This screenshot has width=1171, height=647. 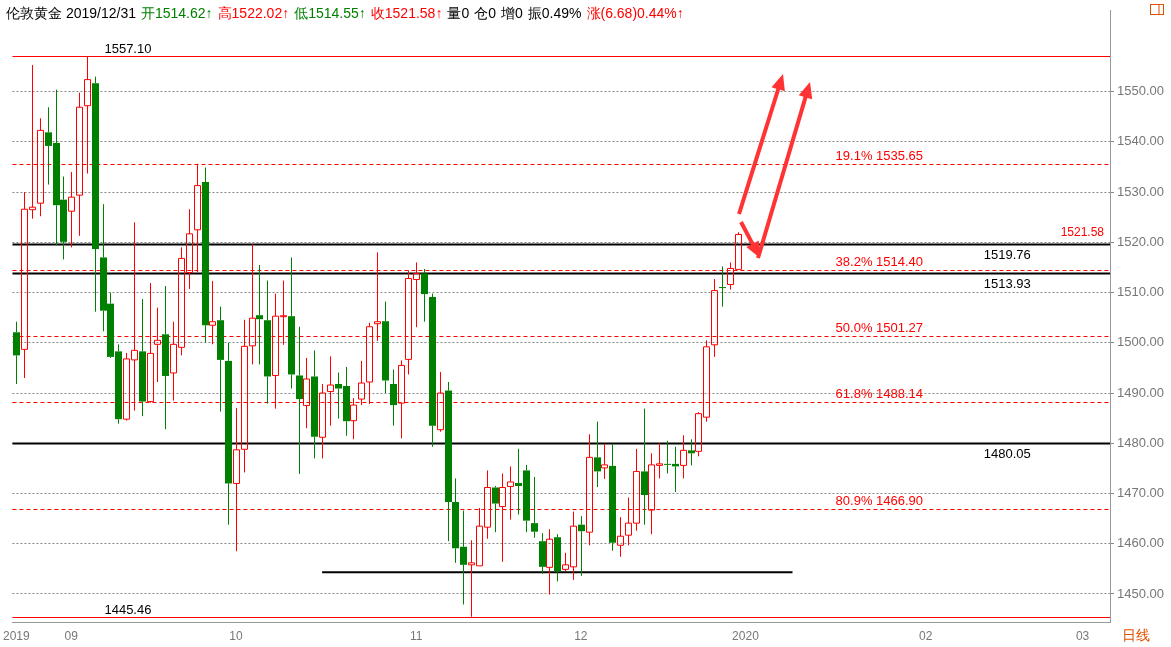 What do you see at coordinates (1141, 191) in the screenshot?
I see `y-tick-label: 1530.00` at bounding box center [1141, 191].